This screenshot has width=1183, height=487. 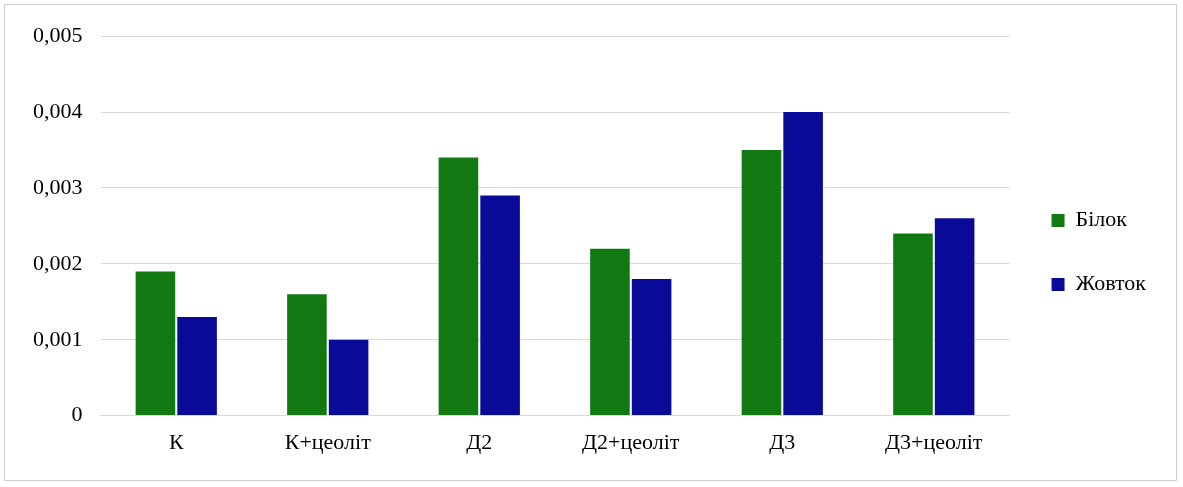 I want to click on x-tick-label: Д3+цеоліт, so click(x=934, y=441).